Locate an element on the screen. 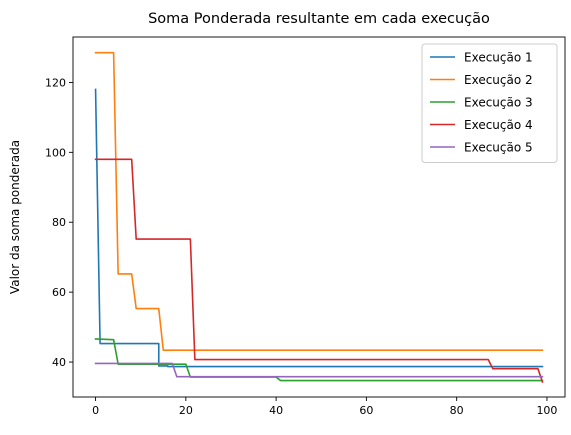 Image resolution: width=571 pixels, height=435 pixels. x-tick-label: 100 is located at coordinates (546, 410).